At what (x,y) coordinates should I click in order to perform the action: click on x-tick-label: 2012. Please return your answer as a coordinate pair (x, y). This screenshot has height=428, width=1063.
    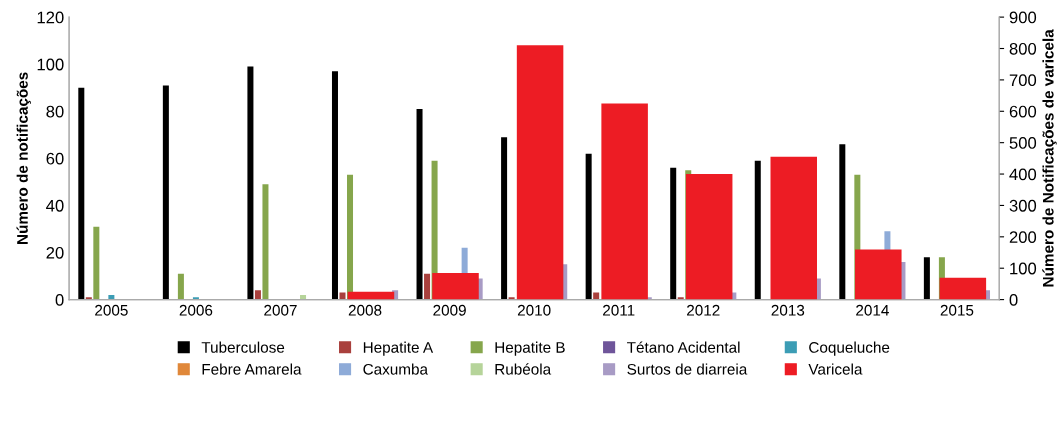
    Looking at the image, I should click on (703, 310).